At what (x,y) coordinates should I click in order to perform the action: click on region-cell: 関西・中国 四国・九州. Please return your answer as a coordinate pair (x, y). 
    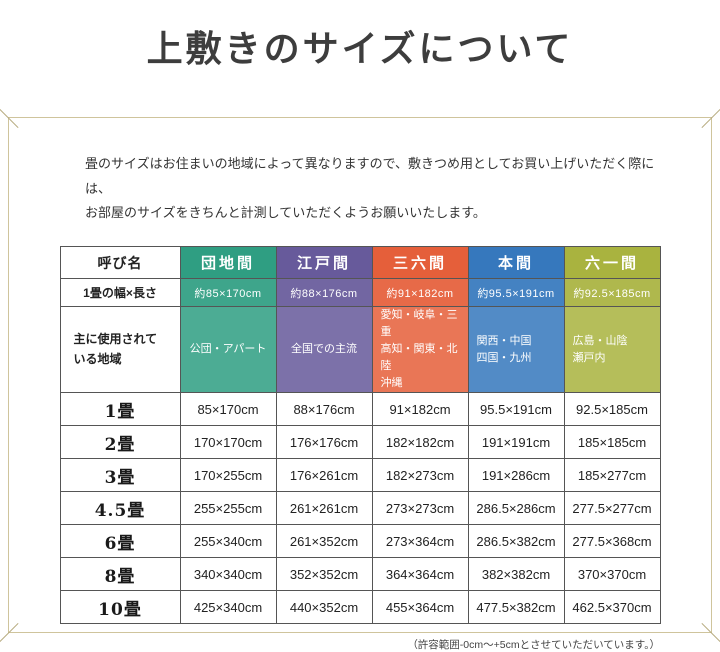
    Looking at the image, I should click on (516, 350).